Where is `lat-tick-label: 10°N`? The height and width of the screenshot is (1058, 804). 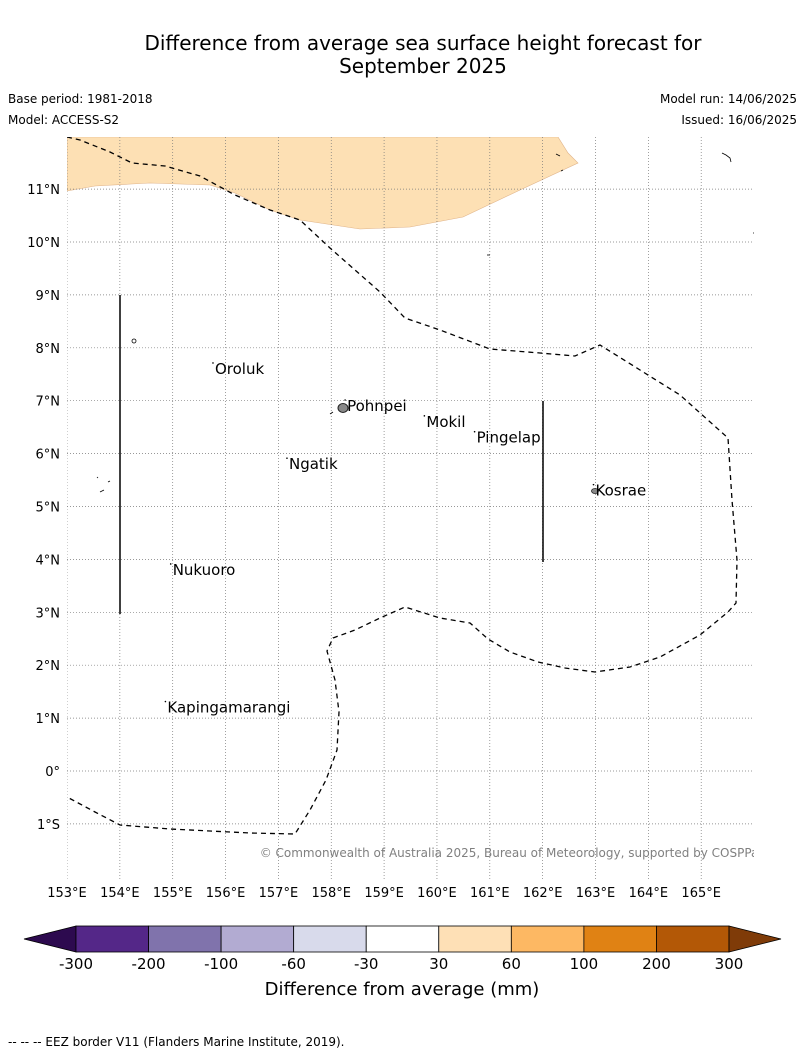 lat-tick-label: 10°N is located at coordinates (43, 243).